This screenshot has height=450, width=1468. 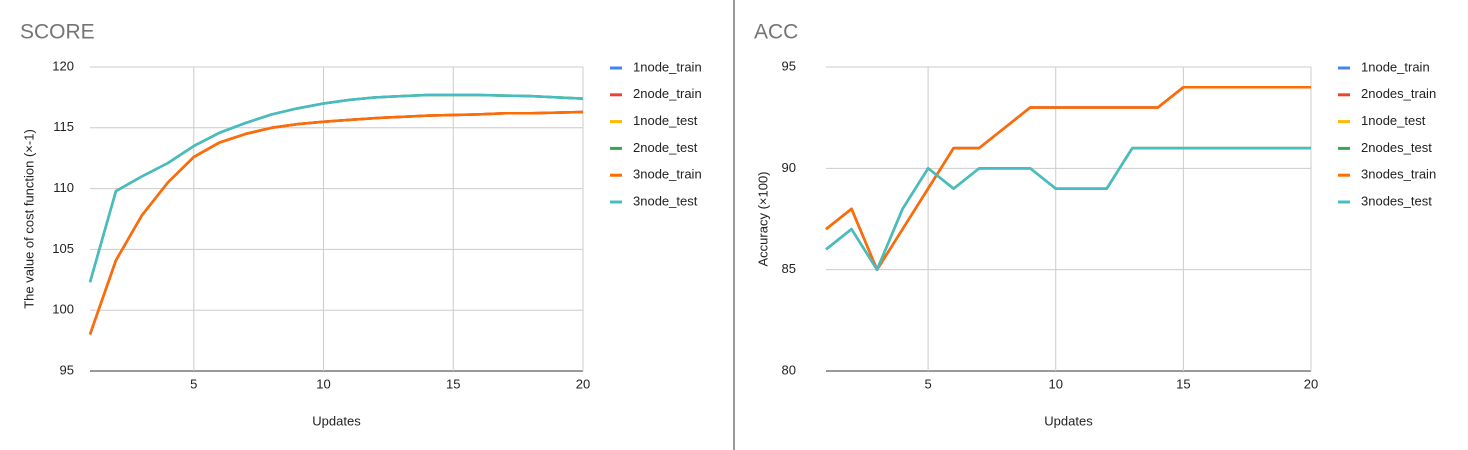 I want to click on y-tick-label: 80, so click(x=789, y=369).